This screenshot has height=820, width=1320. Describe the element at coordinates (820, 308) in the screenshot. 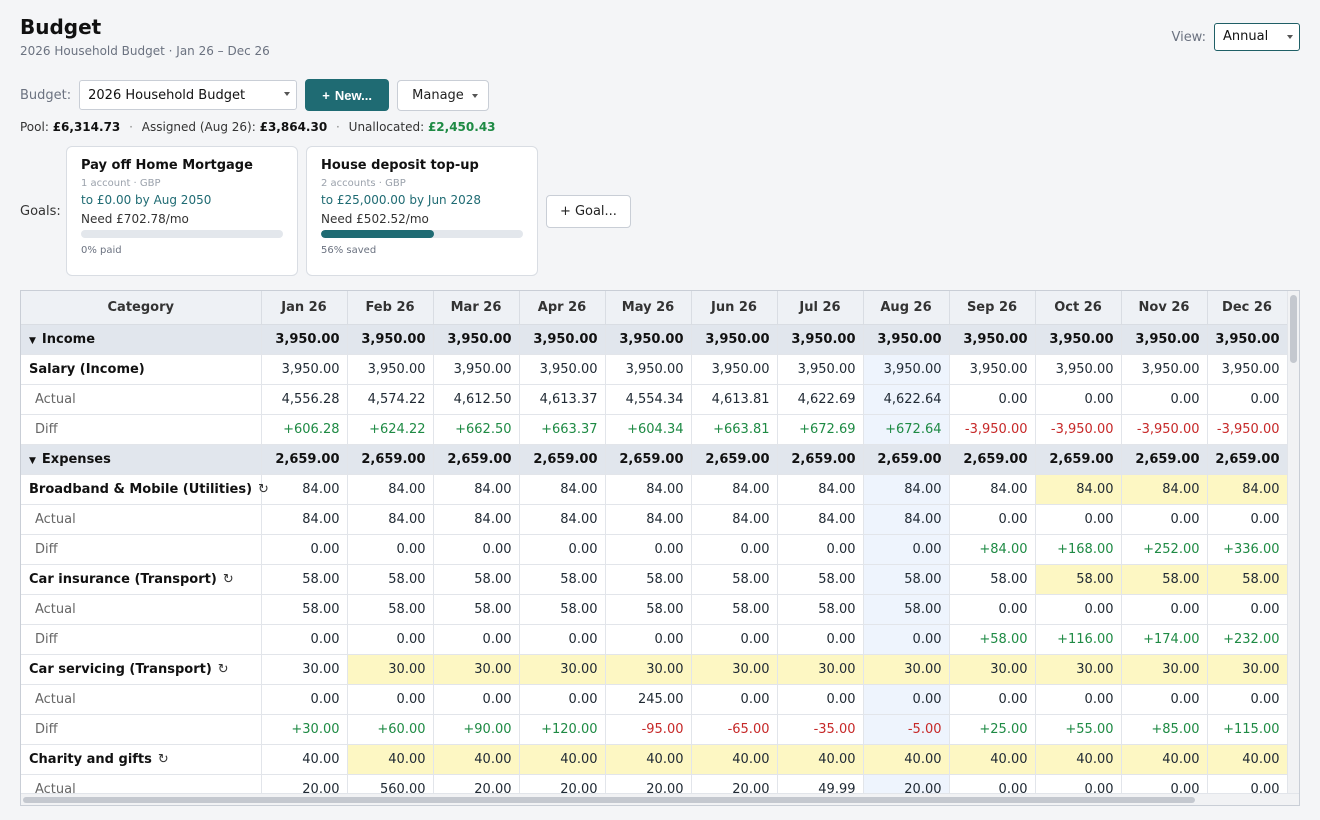

I see `column-header-month: Jul 26` at that location.